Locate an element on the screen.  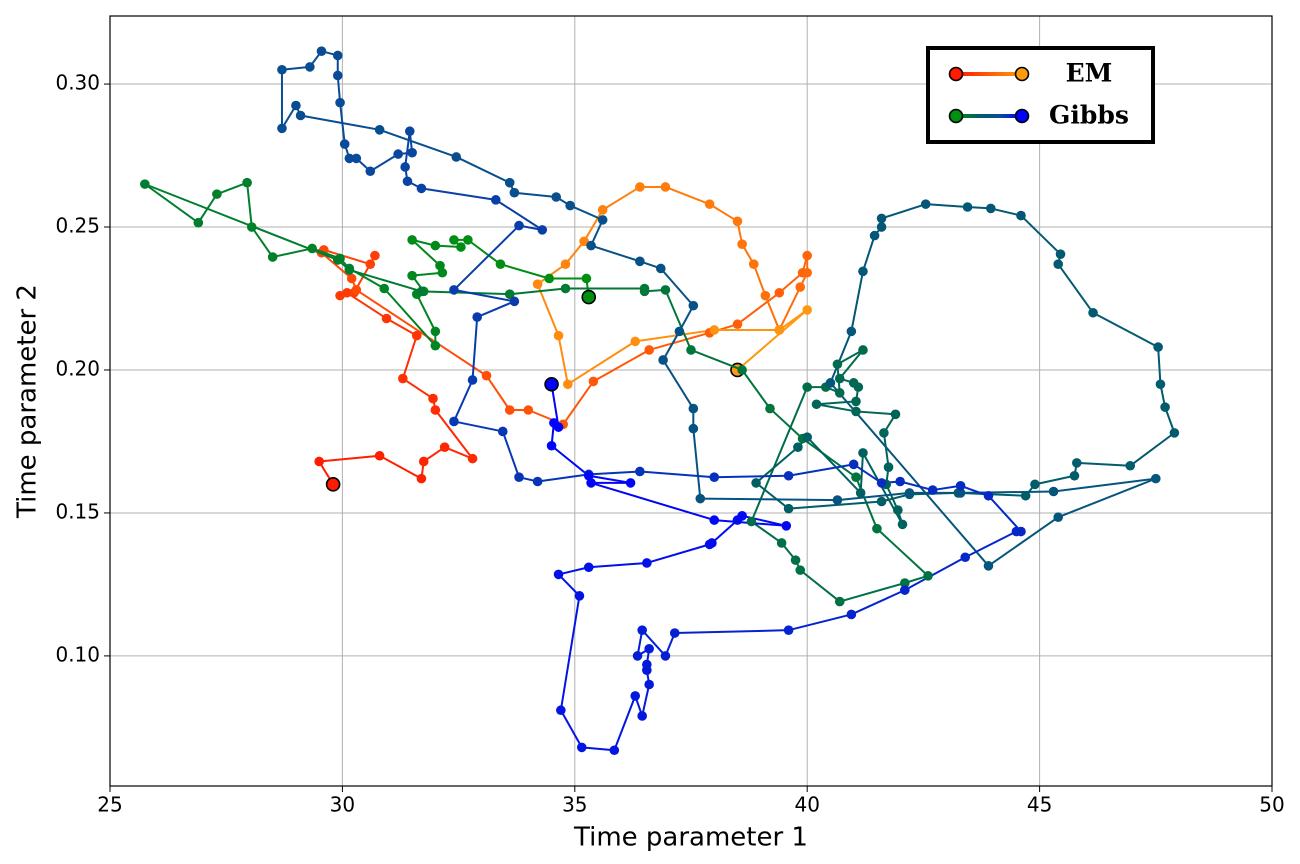
y-tick-label: 0.15 is located at coordinates (77, 511).